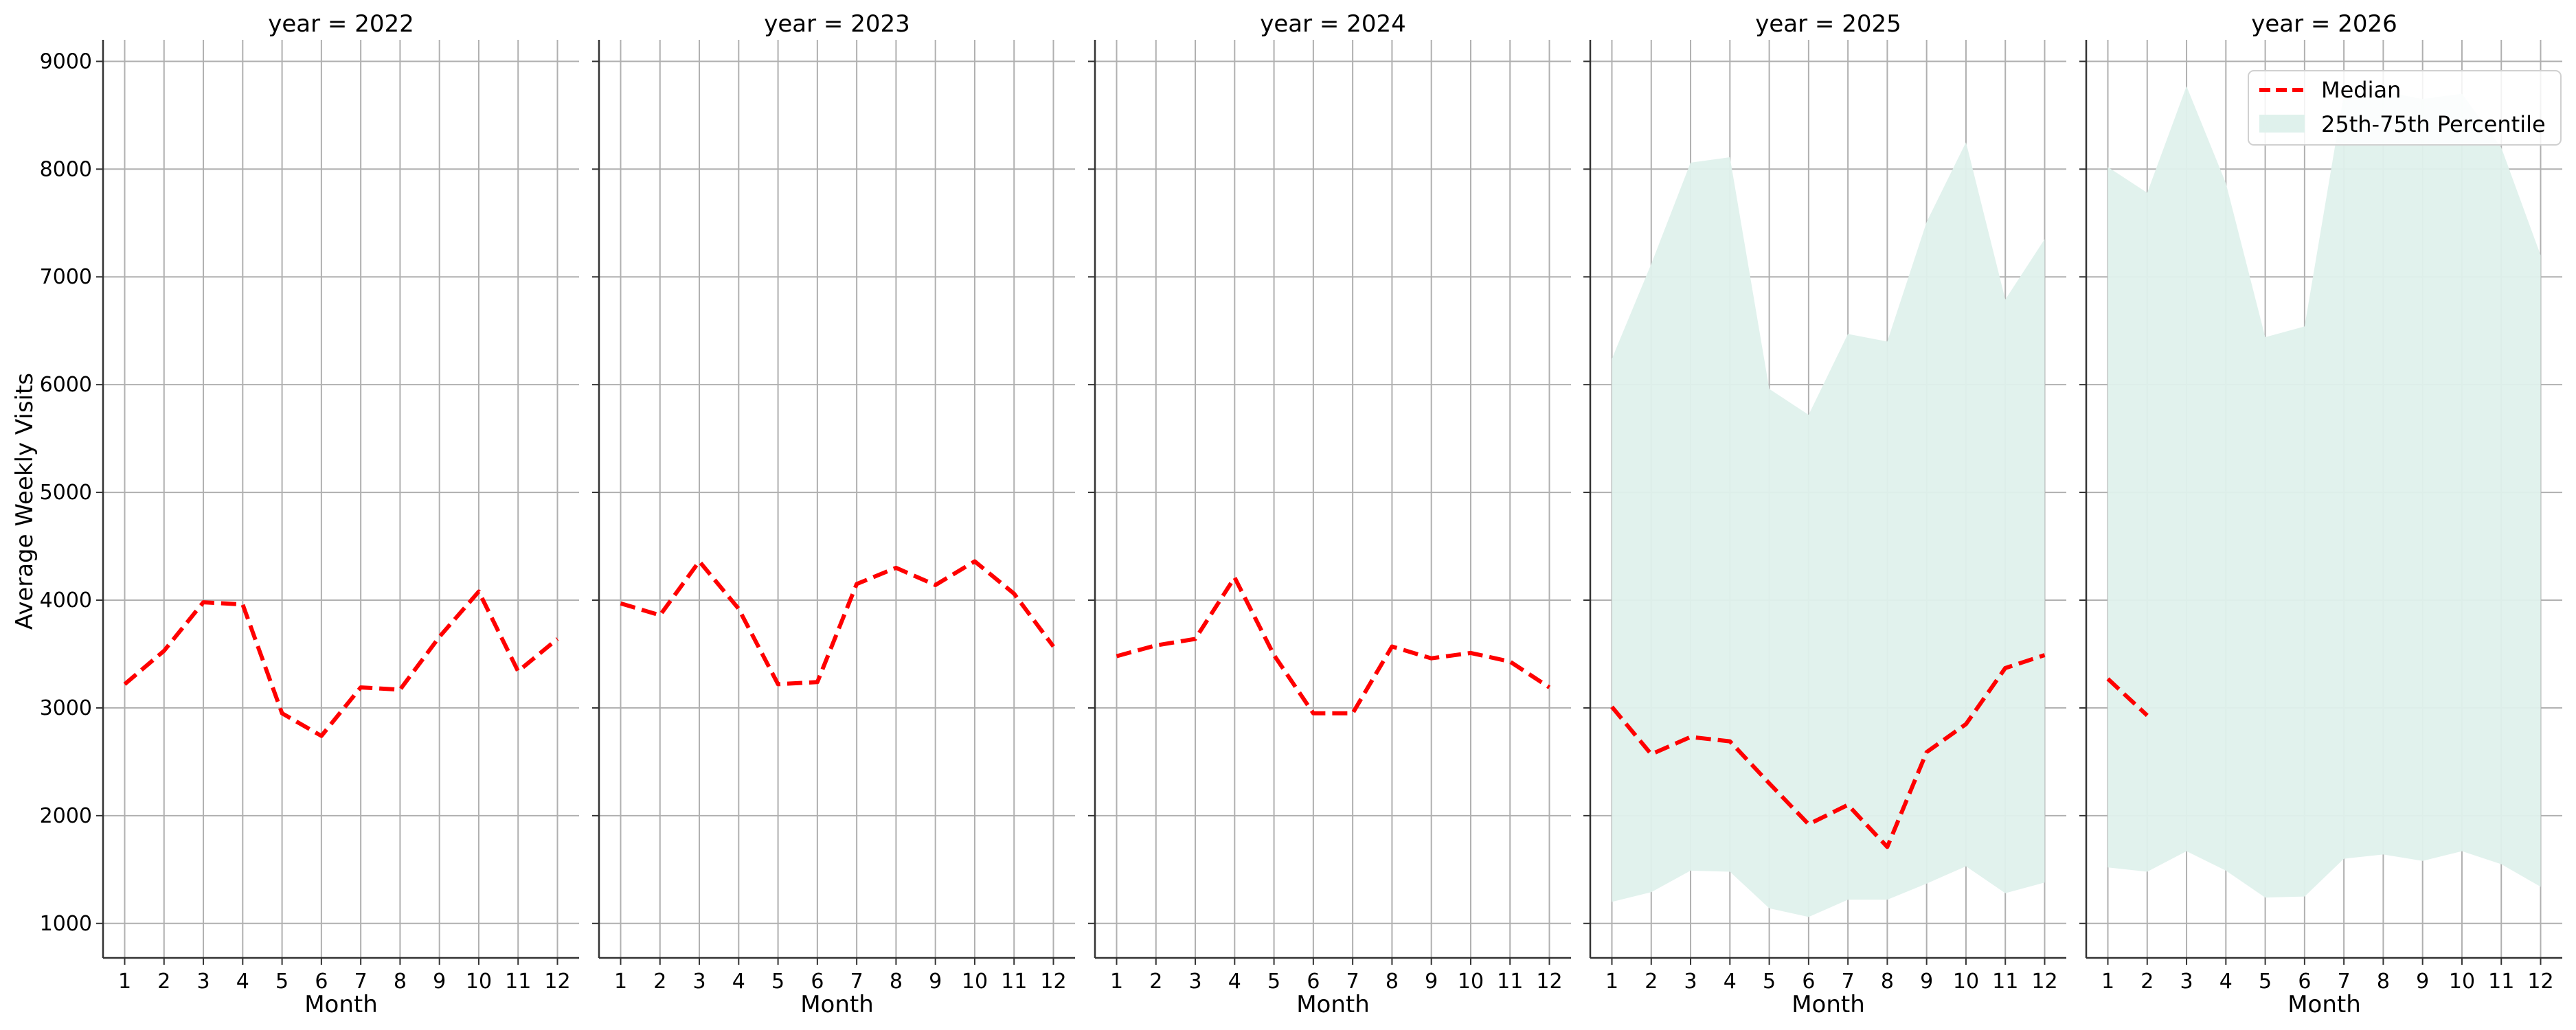 This screenshot has height=1030, width=2576. What do you see at coordinates (1828, 24) in the screenshot?
I see `panel-title: year = 2025` at bounding box center [1828, 24].